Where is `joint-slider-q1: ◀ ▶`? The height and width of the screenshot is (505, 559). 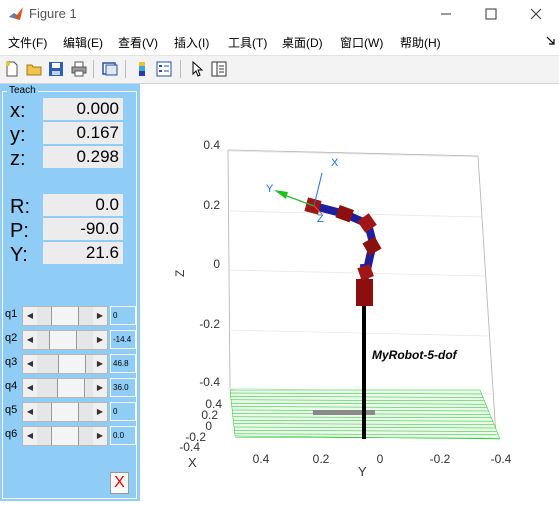 joint-slider-q1: ◀ ▶ is located at coordinates (65, 316).